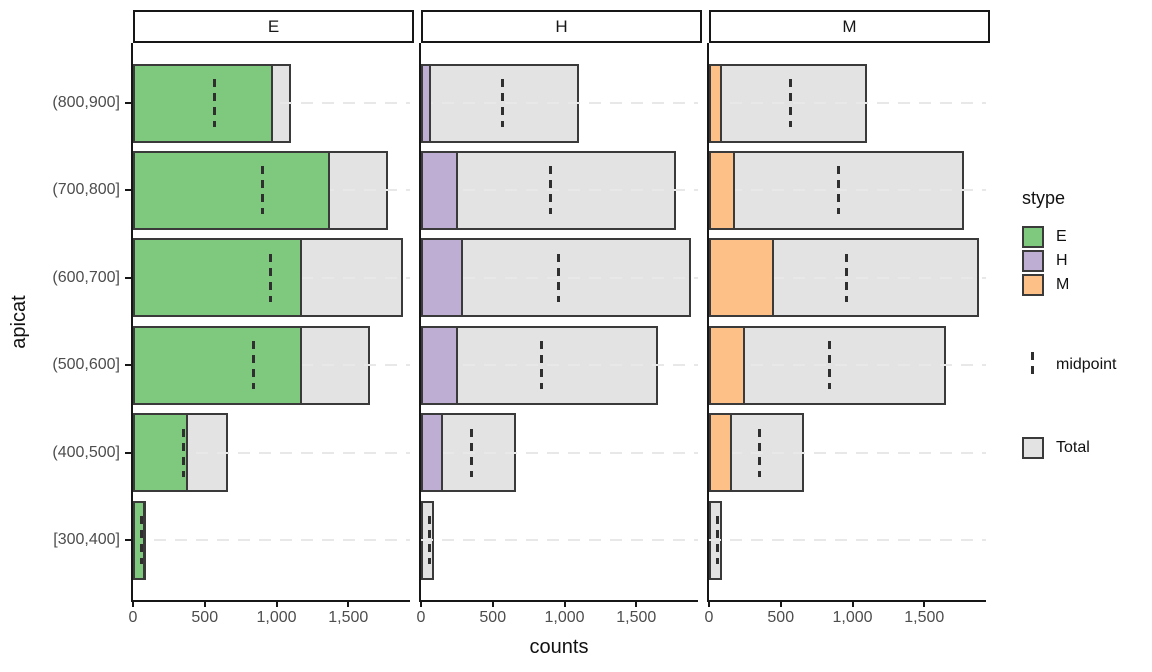 This screenshot has width=1152, height=672. What do you see at coordinates (132, 322) in the screenshot?
I see `y-axis-line-E` at bounding box center [132, 322].